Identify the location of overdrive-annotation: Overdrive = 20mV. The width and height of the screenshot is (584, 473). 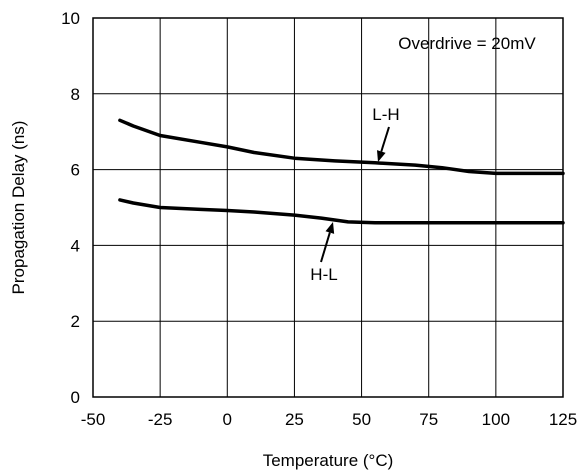
(467, 43).